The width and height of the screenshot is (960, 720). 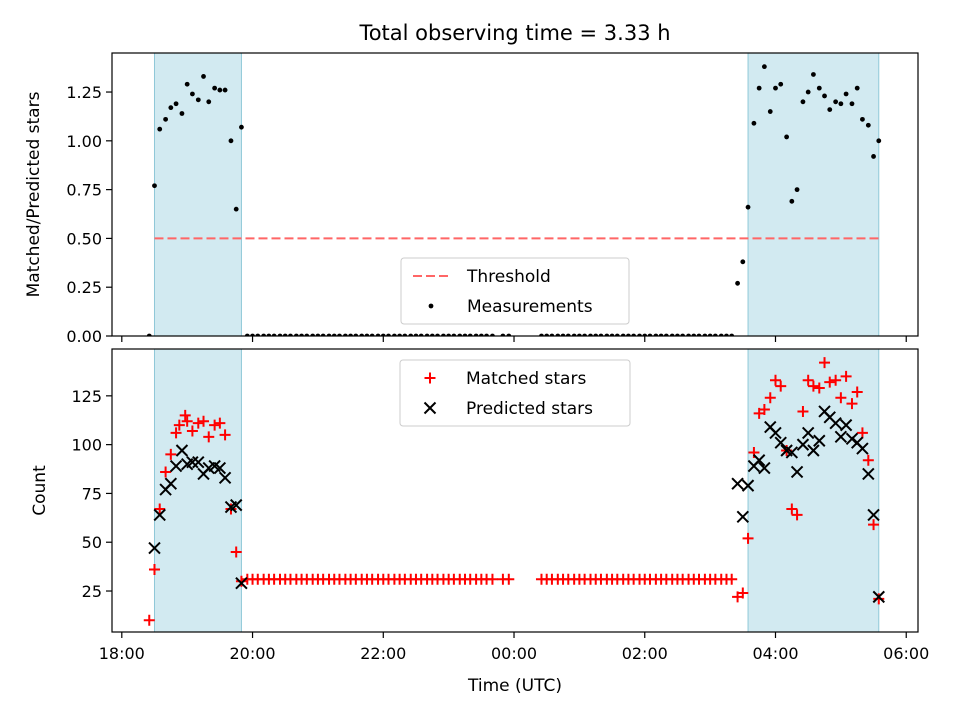 What do you see at coordinates (34, 194) in the screenshot?
I see `y-axis-label: Matched/Predicted stars` at bounding box center [34, 194].